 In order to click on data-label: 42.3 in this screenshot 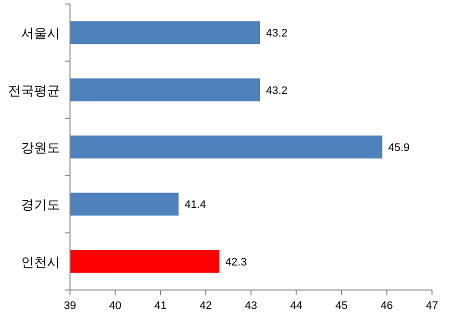, I will do `click(236, 262)`.